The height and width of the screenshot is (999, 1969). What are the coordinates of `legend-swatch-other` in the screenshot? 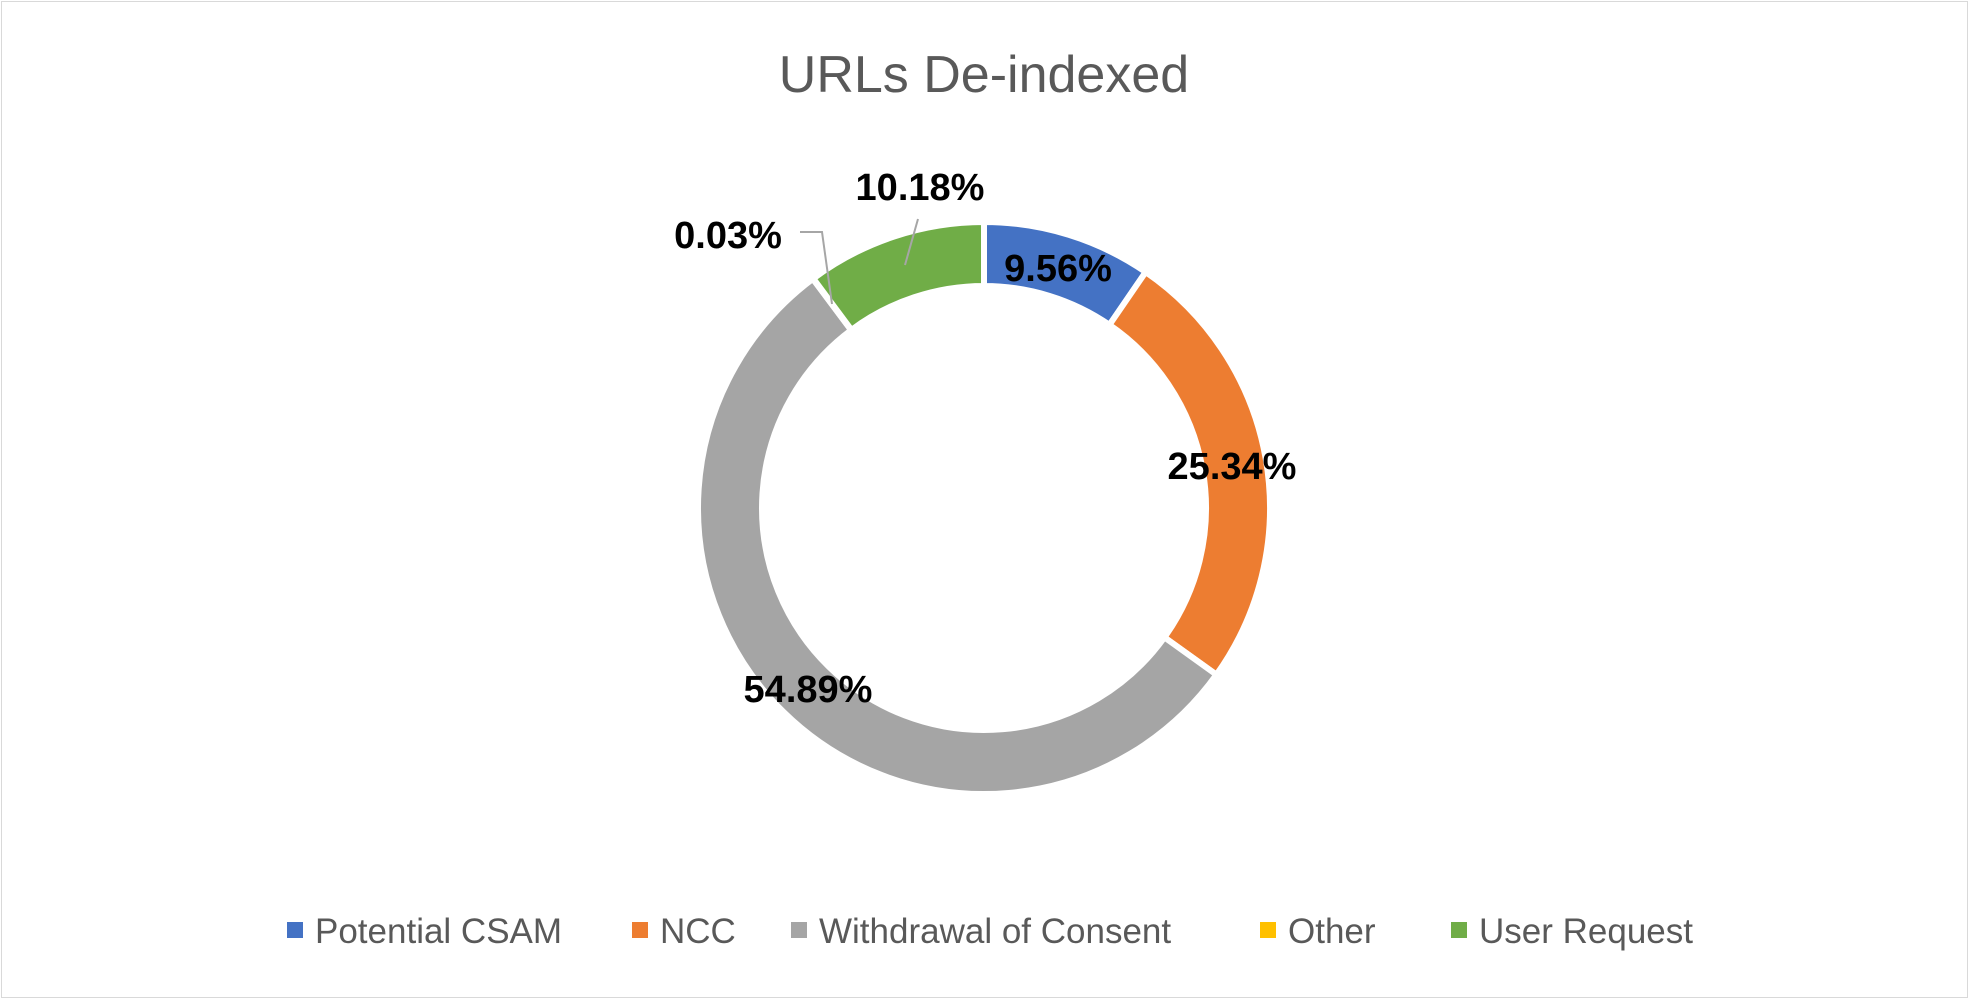 It's located at (1268, 930).